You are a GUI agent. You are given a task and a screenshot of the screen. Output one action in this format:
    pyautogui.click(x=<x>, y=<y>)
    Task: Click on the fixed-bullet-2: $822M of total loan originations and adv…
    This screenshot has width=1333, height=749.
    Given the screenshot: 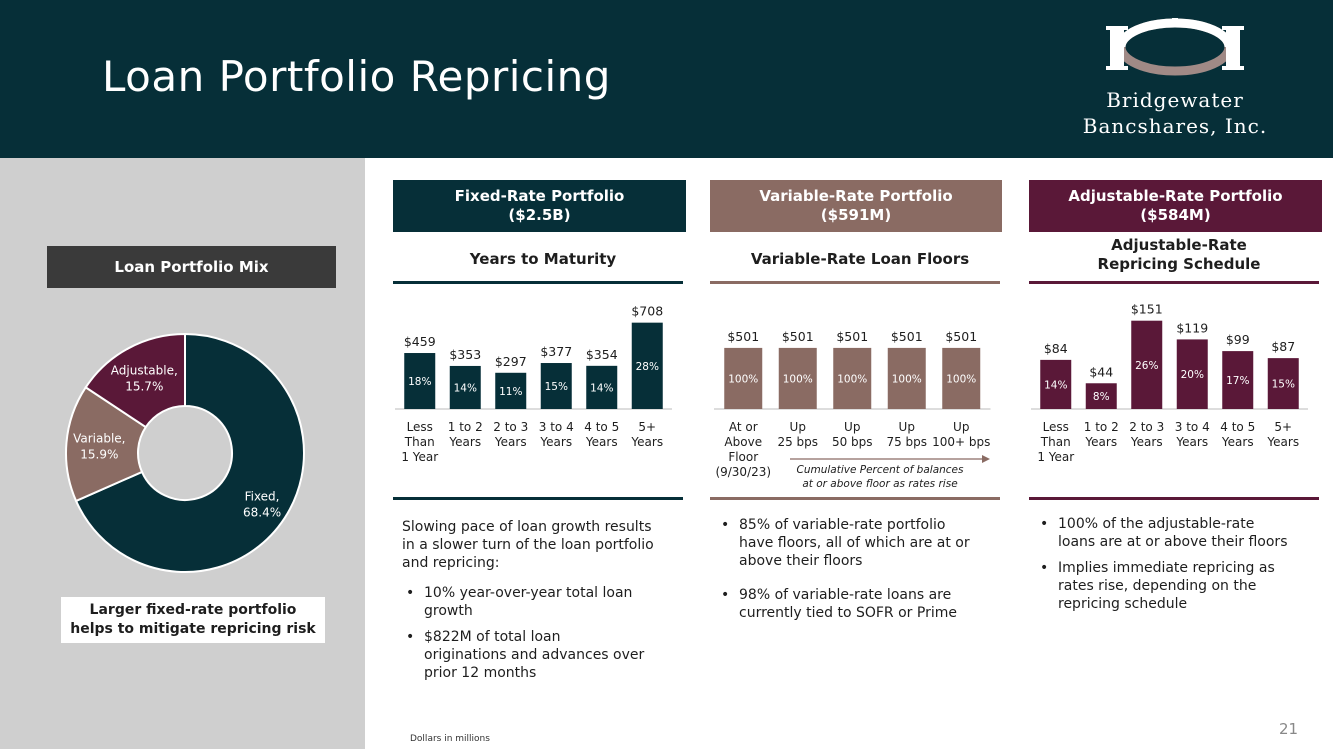 What is the action you would take?
    pyautogui.click(x=544, y=655)
    